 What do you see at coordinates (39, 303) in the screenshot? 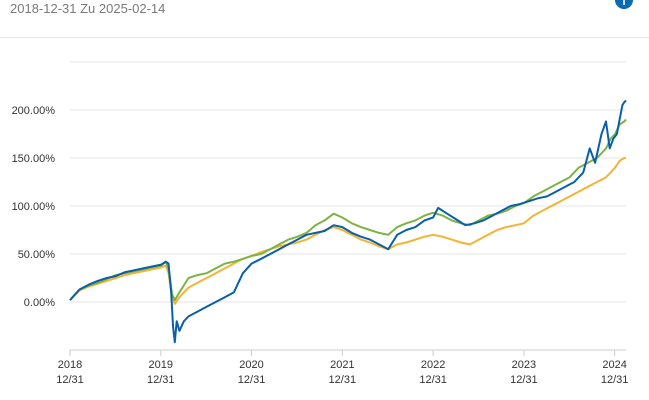
I see `y-tick-label: 0.00%` at bounding box center [39, 303].